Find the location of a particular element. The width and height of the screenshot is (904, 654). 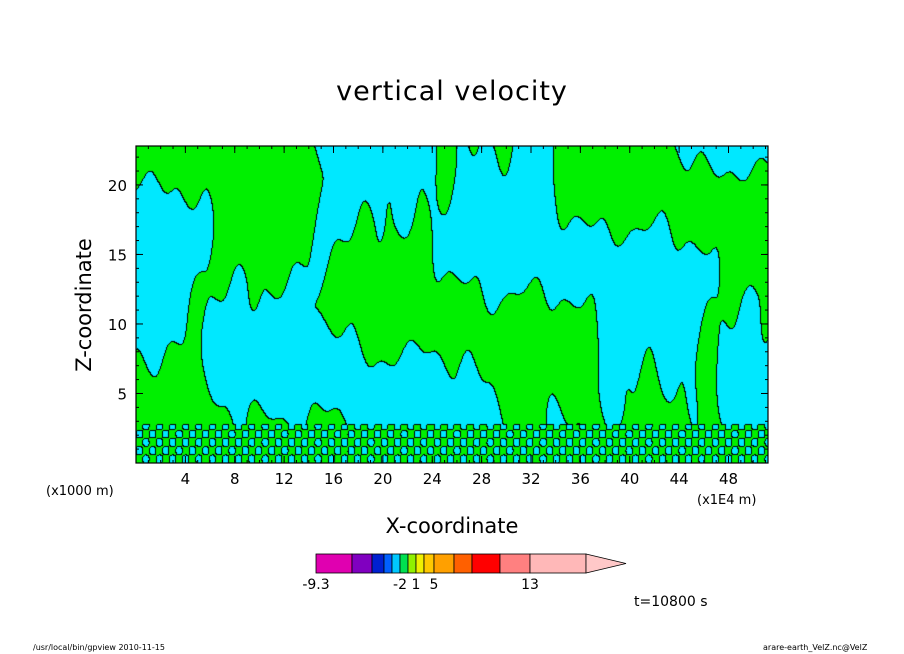

x-tick-label: 44 is located at coordinates (679, 479).